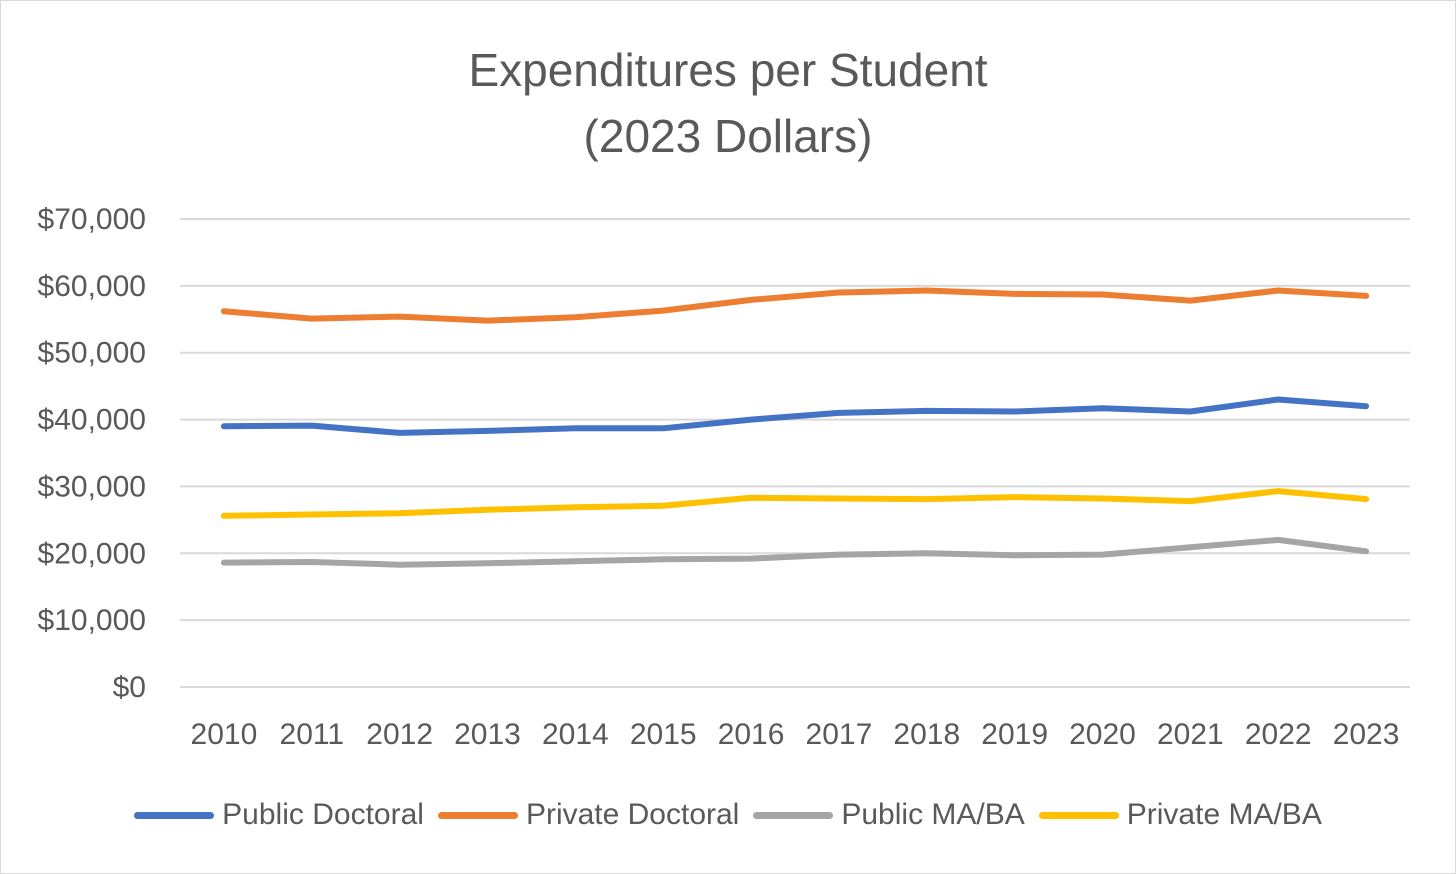 Image resolution: width=1456 pixels, height=874 pixels. What do you see at coordinates (1190, 734) in the screenshot?
I see `x-tick-label: 2021` at bounding box center [1190, 734].